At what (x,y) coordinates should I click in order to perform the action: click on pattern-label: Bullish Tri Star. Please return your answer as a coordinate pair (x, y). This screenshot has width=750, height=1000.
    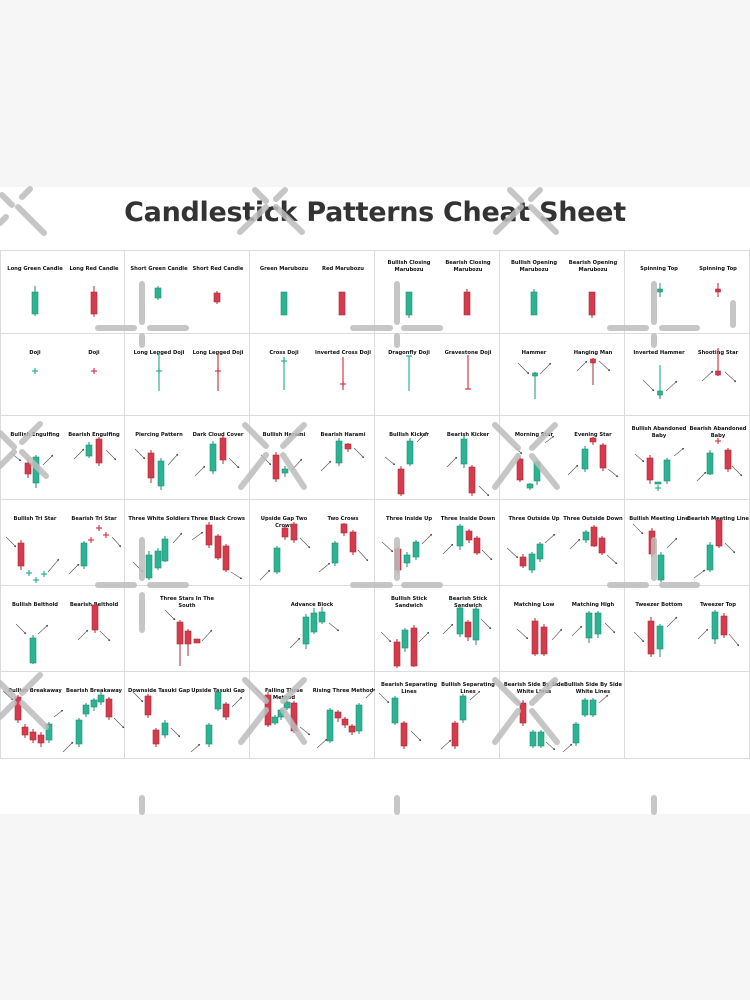
    Looking at the image, I should click on (35, 519).